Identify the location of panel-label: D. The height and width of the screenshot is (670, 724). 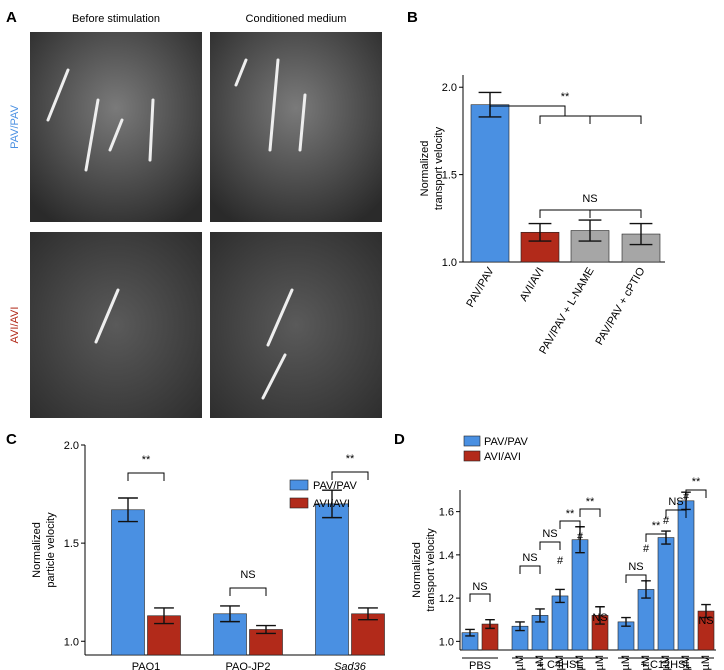
(399, 439).